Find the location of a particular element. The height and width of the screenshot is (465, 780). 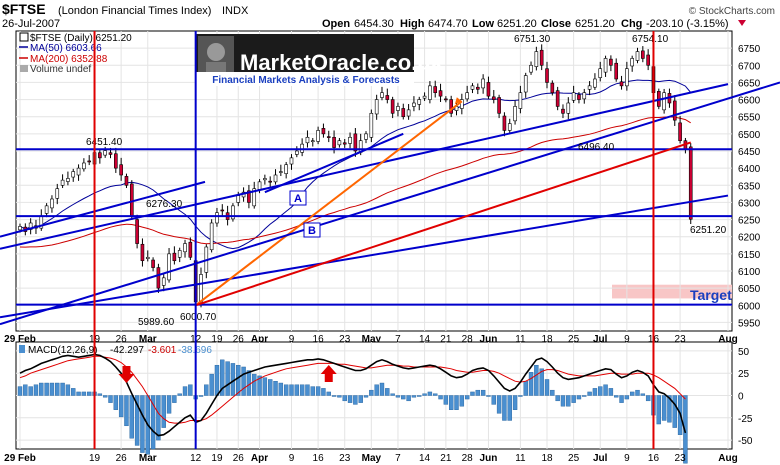

macd-y-axis: -50 -25 0 25 50 is located at coordinates (745, 397).